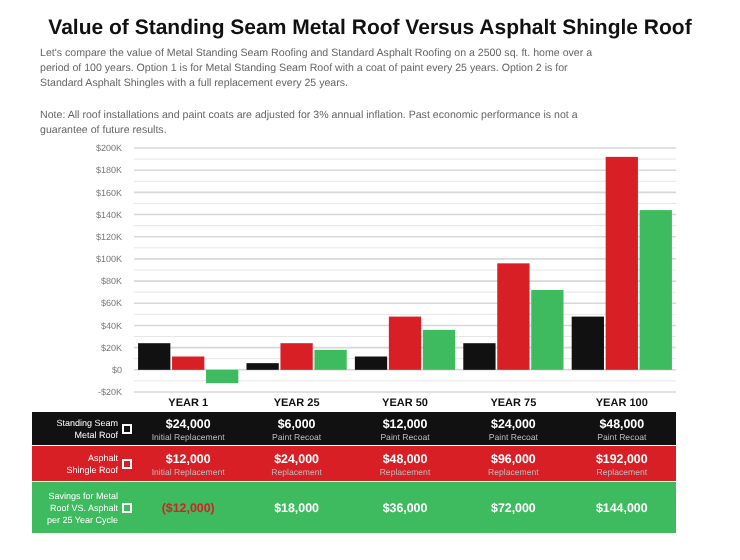 This screenshot has width=740, height=560. What do you see at coordinates (370, 28) in the screenshot?
I see `chart-title: Value of Standing Seam Metal Roof Versus Asphalt Shingle Roof` at bounding box center [370, 28].